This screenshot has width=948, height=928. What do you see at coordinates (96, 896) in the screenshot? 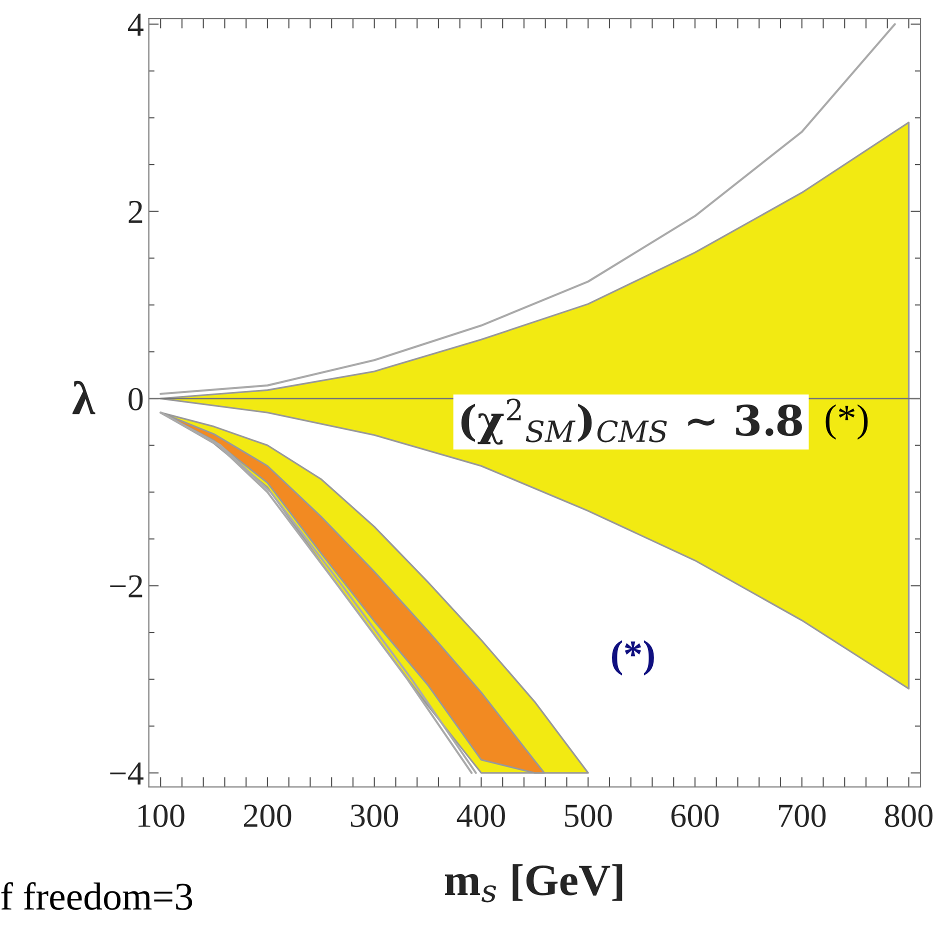
I see `text: f freedom=3` at bounding box center [96, 896].